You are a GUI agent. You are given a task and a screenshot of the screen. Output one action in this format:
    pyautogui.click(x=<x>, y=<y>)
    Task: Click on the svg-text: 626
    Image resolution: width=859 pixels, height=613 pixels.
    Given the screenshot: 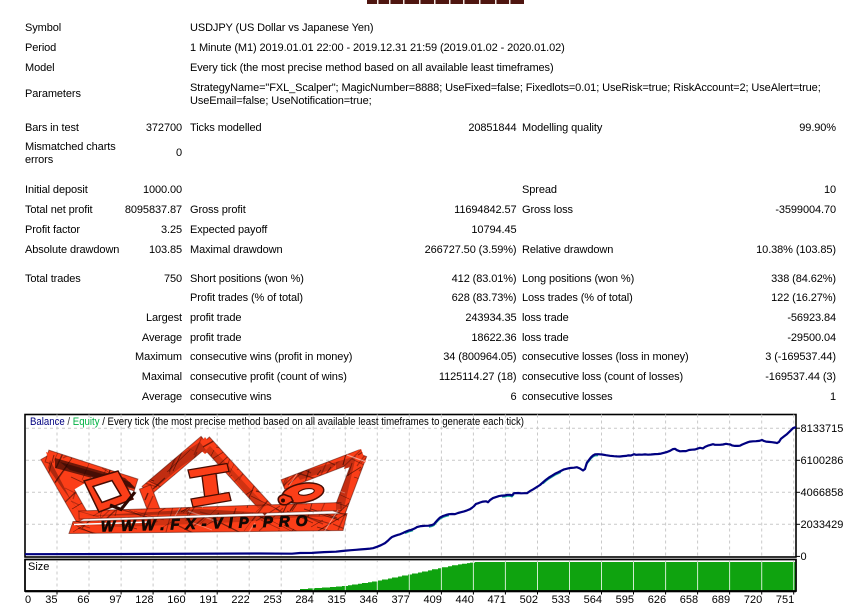 What is the action you would take?
    pyautogui.click(x=657, y=600)
    